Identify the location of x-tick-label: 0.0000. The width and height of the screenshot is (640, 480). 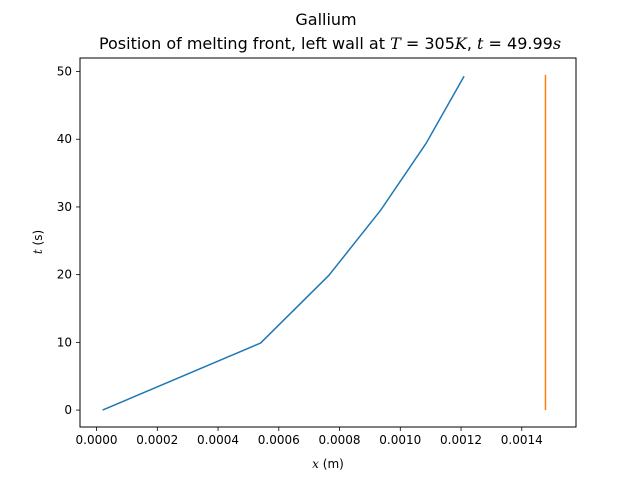
(97, 440).